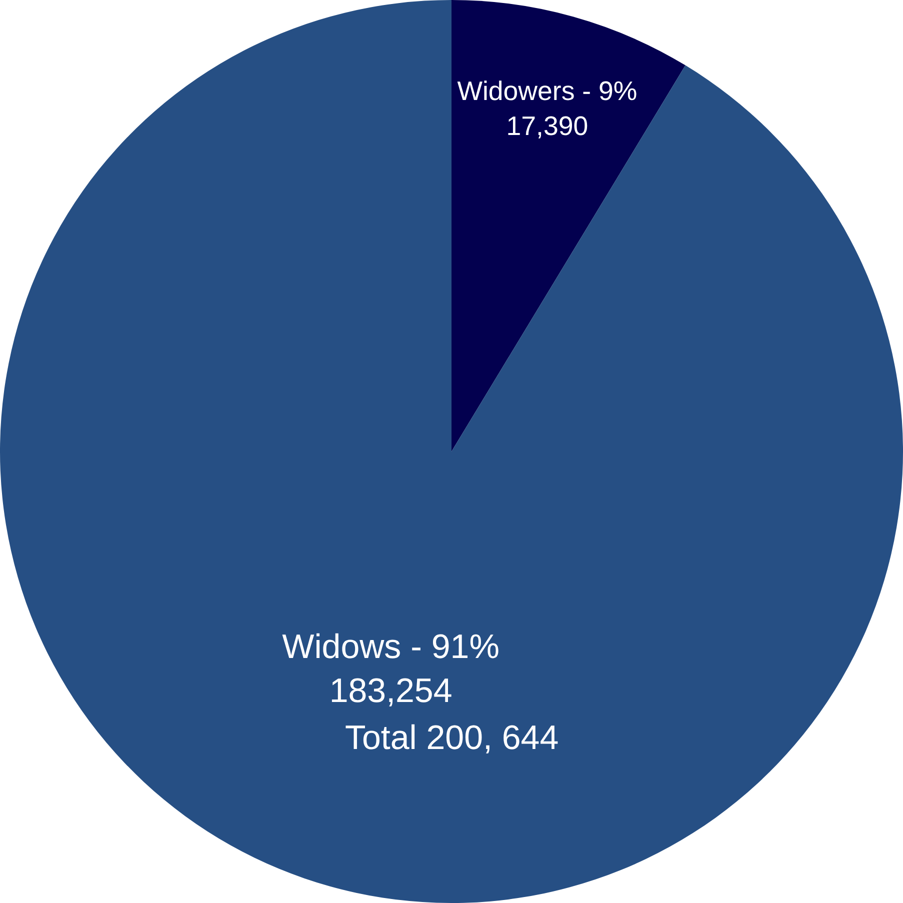 This screenshot has width=903, height=903. What do you see at coordinates (547, 91) in the screenshot?
I see `slice-label: Widowers - 9%` at bounding box center [547, 91].